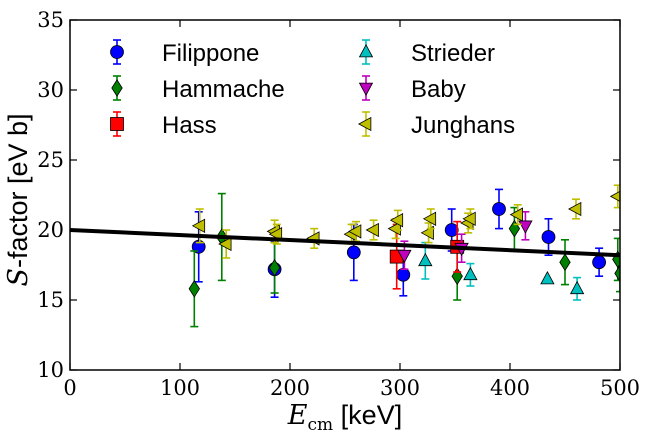  What do you see at coordinates (453, 53) in the screenshot?
I see `legend-label: Strieder` at bounding box center [453, 53].